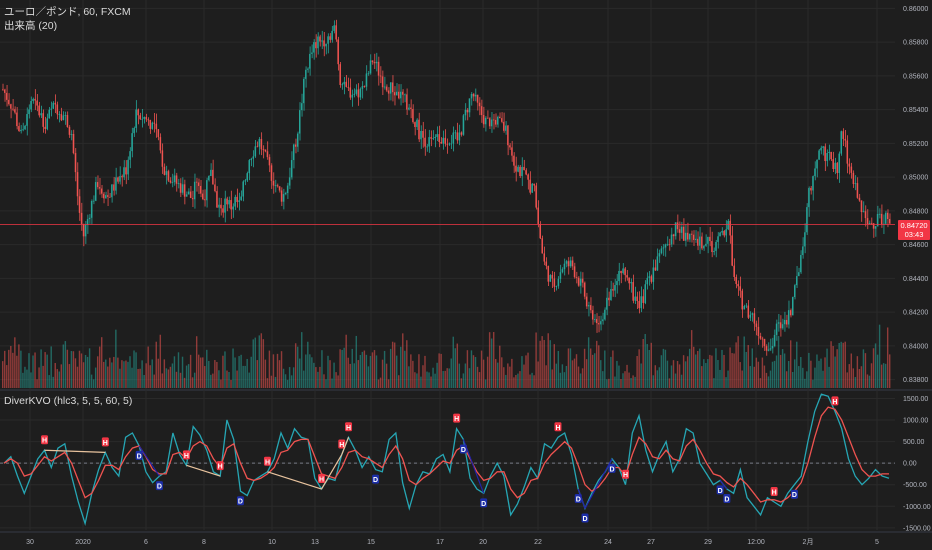  Describe the element at coordinates (726, 500) in the screenshot. I see `divergence-marker-label: D` at that location.